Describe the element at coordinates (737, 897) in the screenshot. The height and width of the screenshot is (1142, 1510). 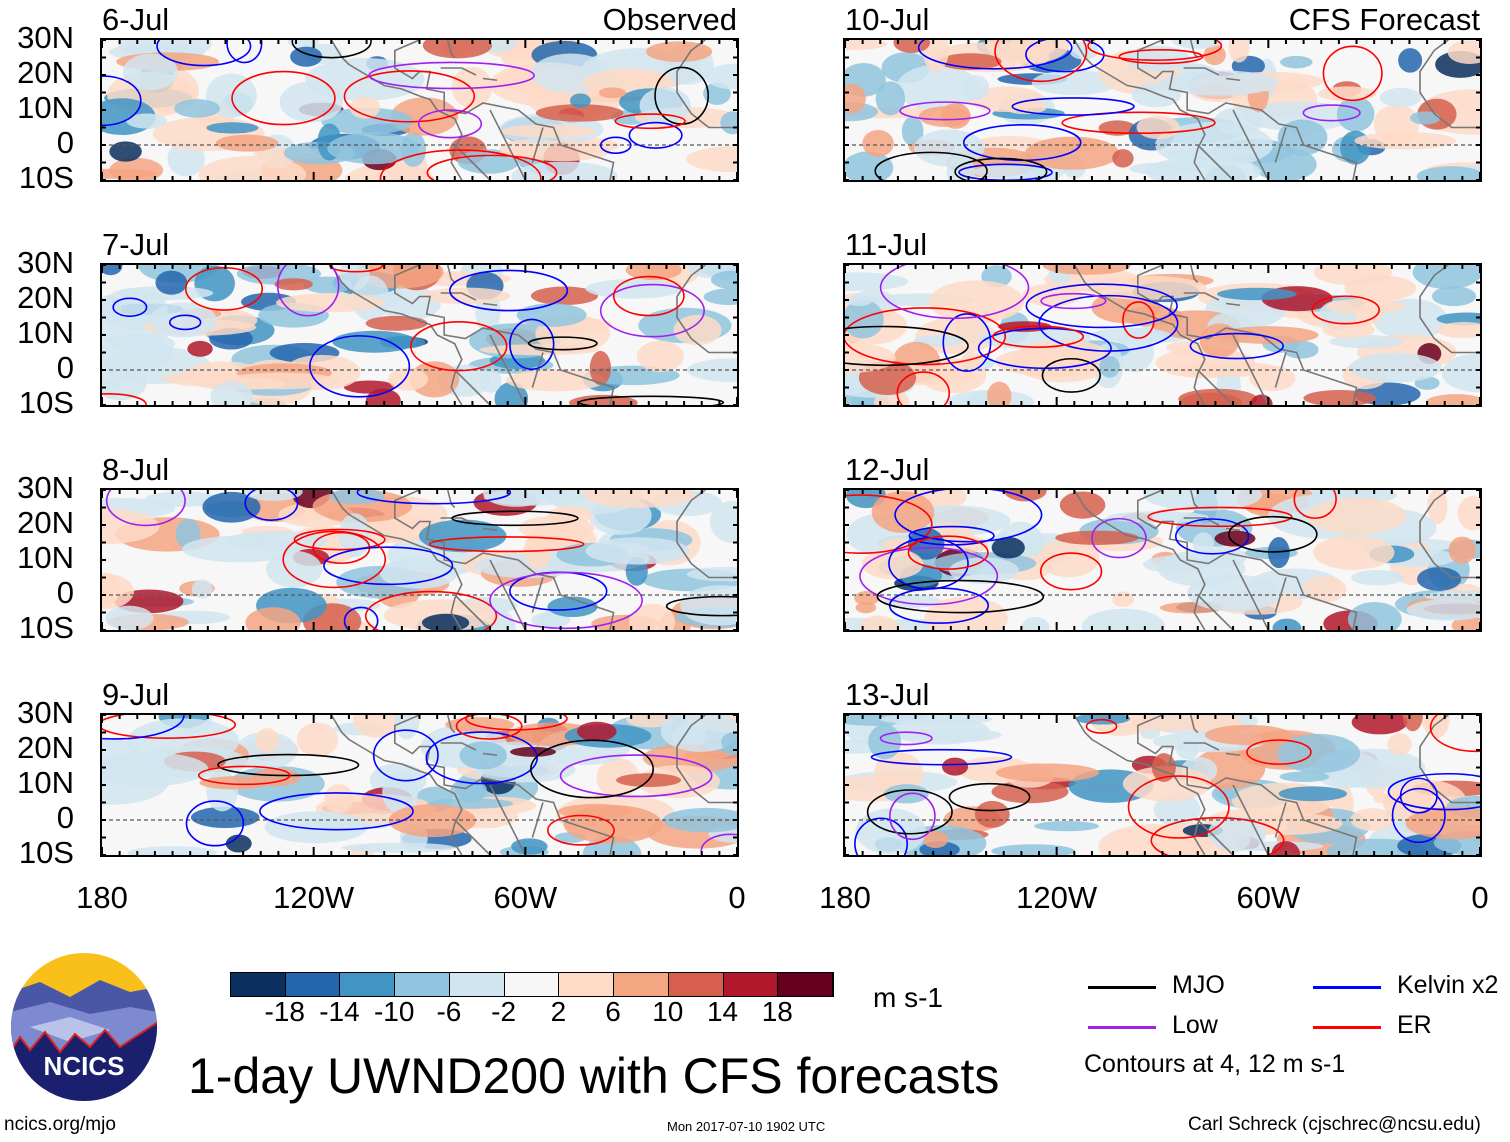
I see `longitude-tick: 0` at that location.